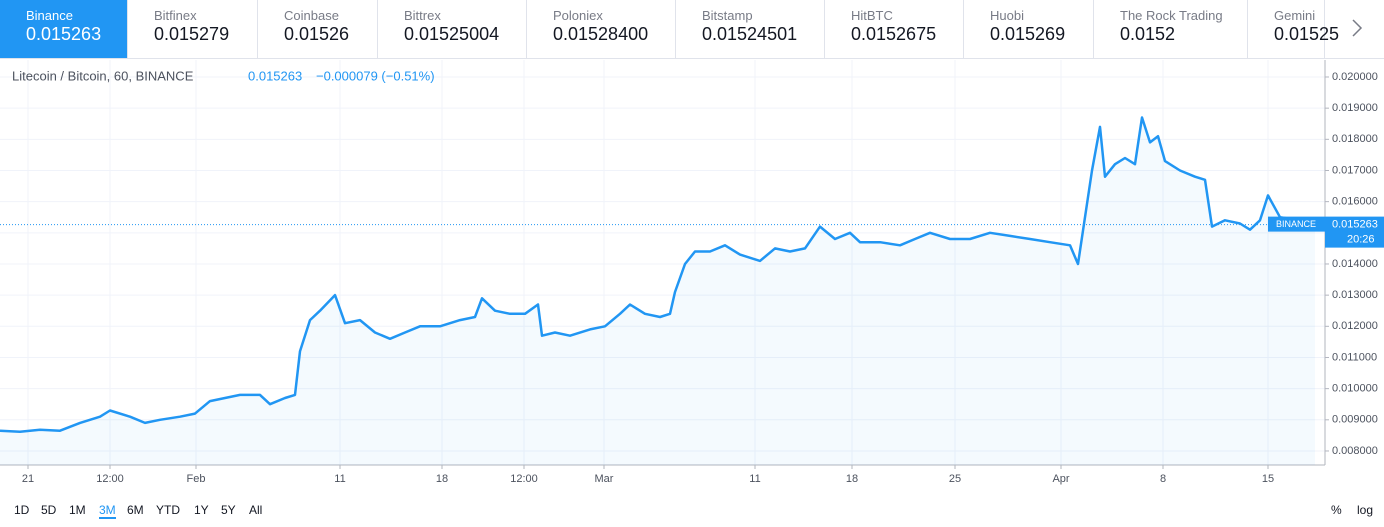 Image resolution: width=1384 pixels, height=527 pixels. What do you see at coordinates (601, 34) in the screenshot?
I see `exchange-price: 0.01528400` at bounding box center [601, 34].